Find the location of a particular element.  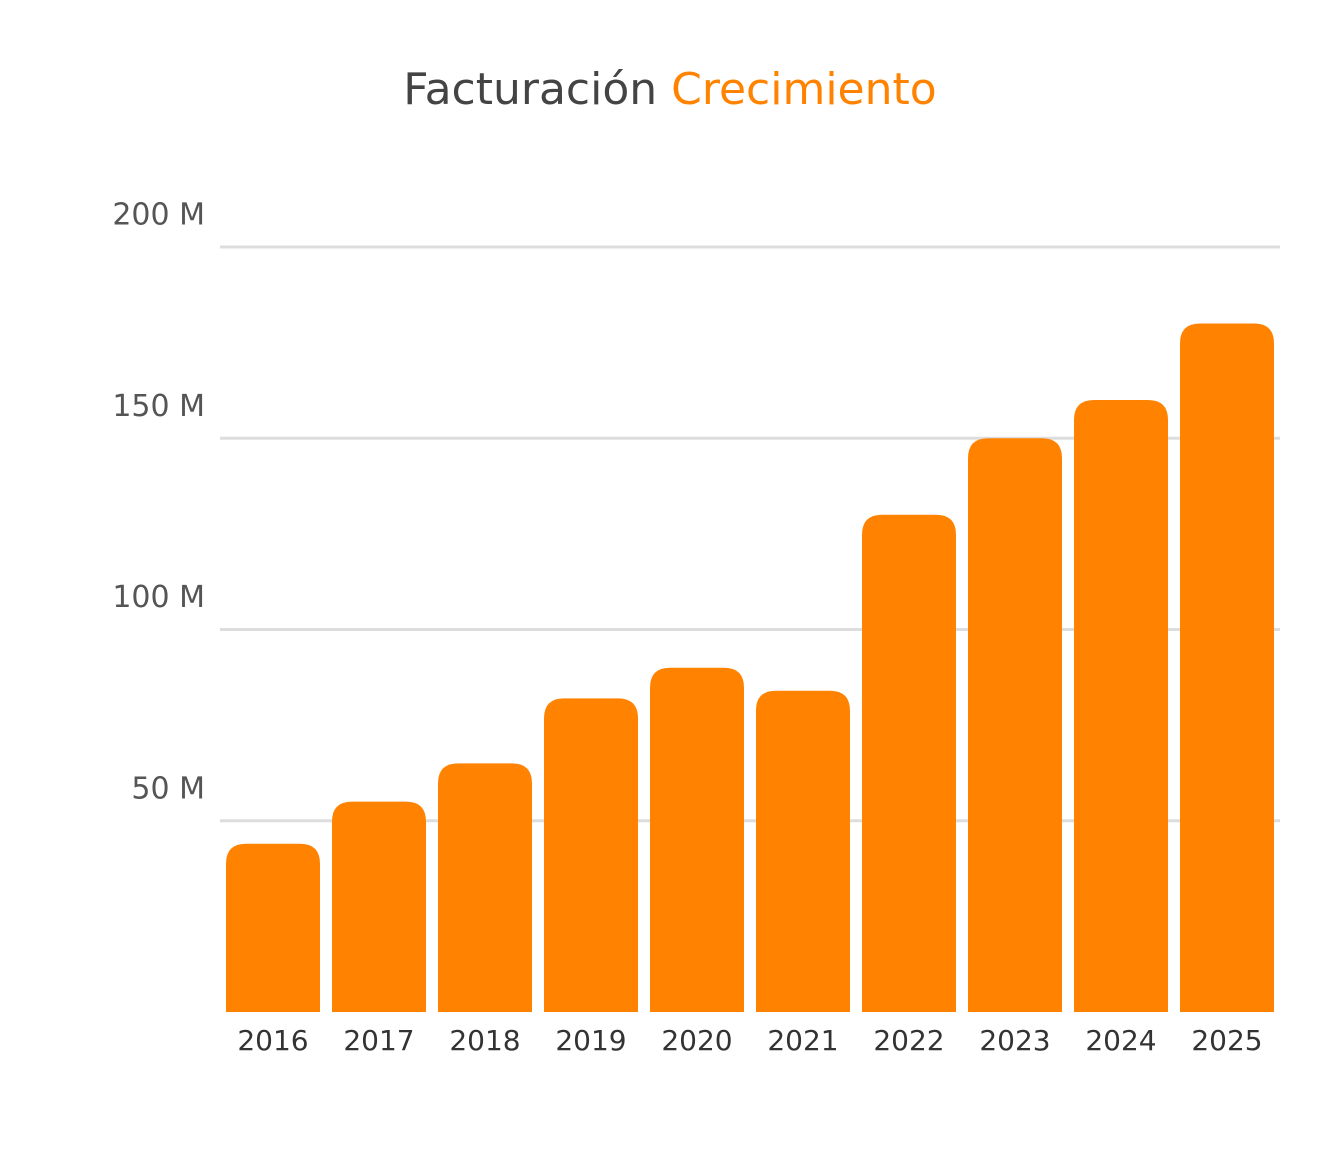

x-tick-label: 2017 is located at coordinates (378, 1040).